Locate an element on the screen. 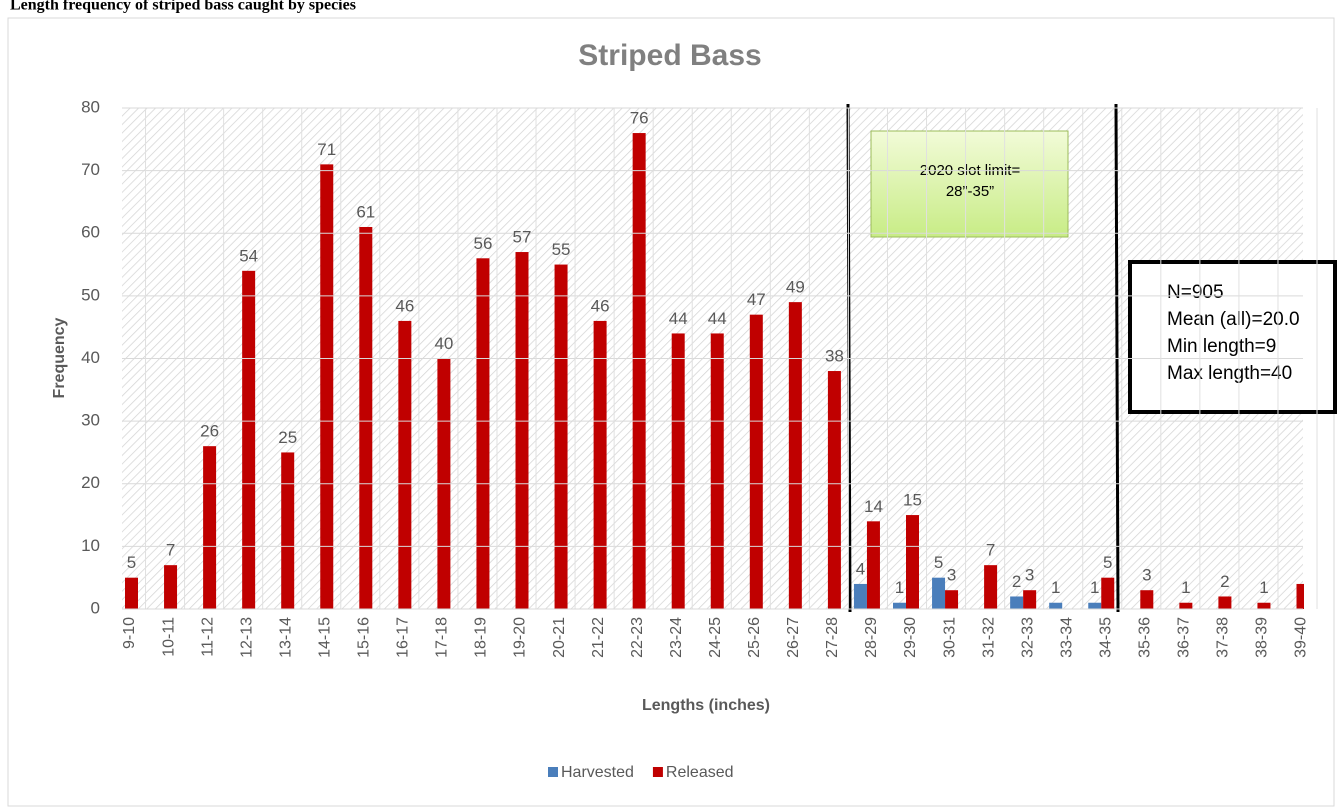 This screenshot has height=810, width=1343. stats: Max length=40 is located at coordinates (1229, 373).